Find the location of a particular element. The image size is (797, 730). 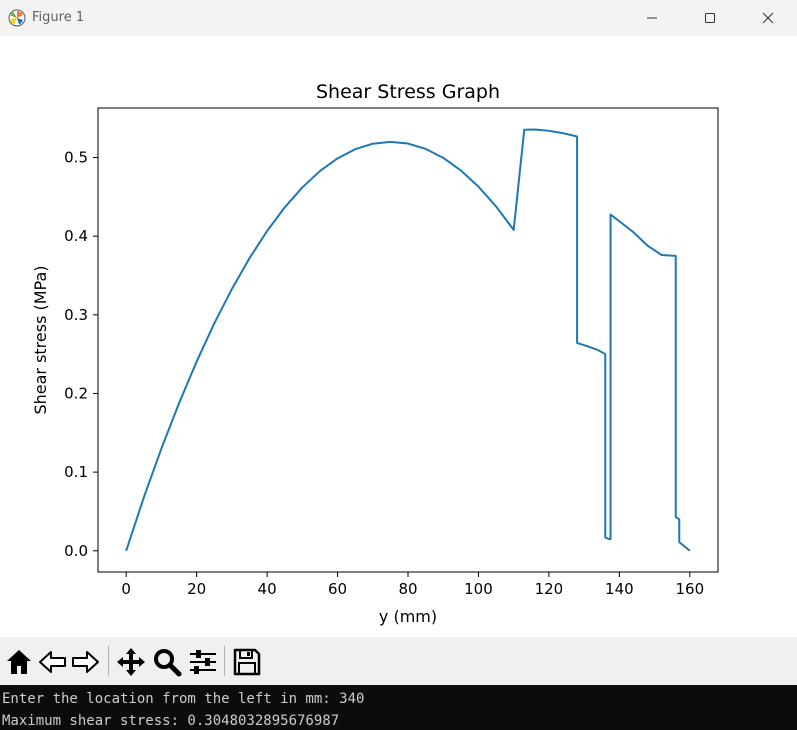

close-button is located at coordinates (768, 18).